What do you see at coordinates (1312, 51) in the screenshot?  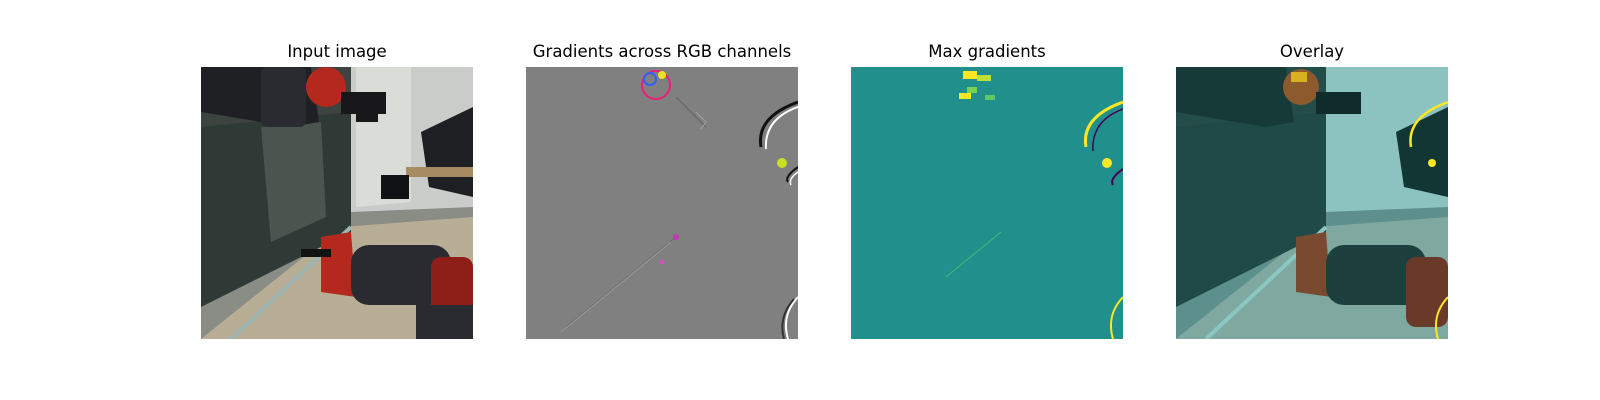 I see `panel-title: Overlay` at bounding box center [1312, 51].